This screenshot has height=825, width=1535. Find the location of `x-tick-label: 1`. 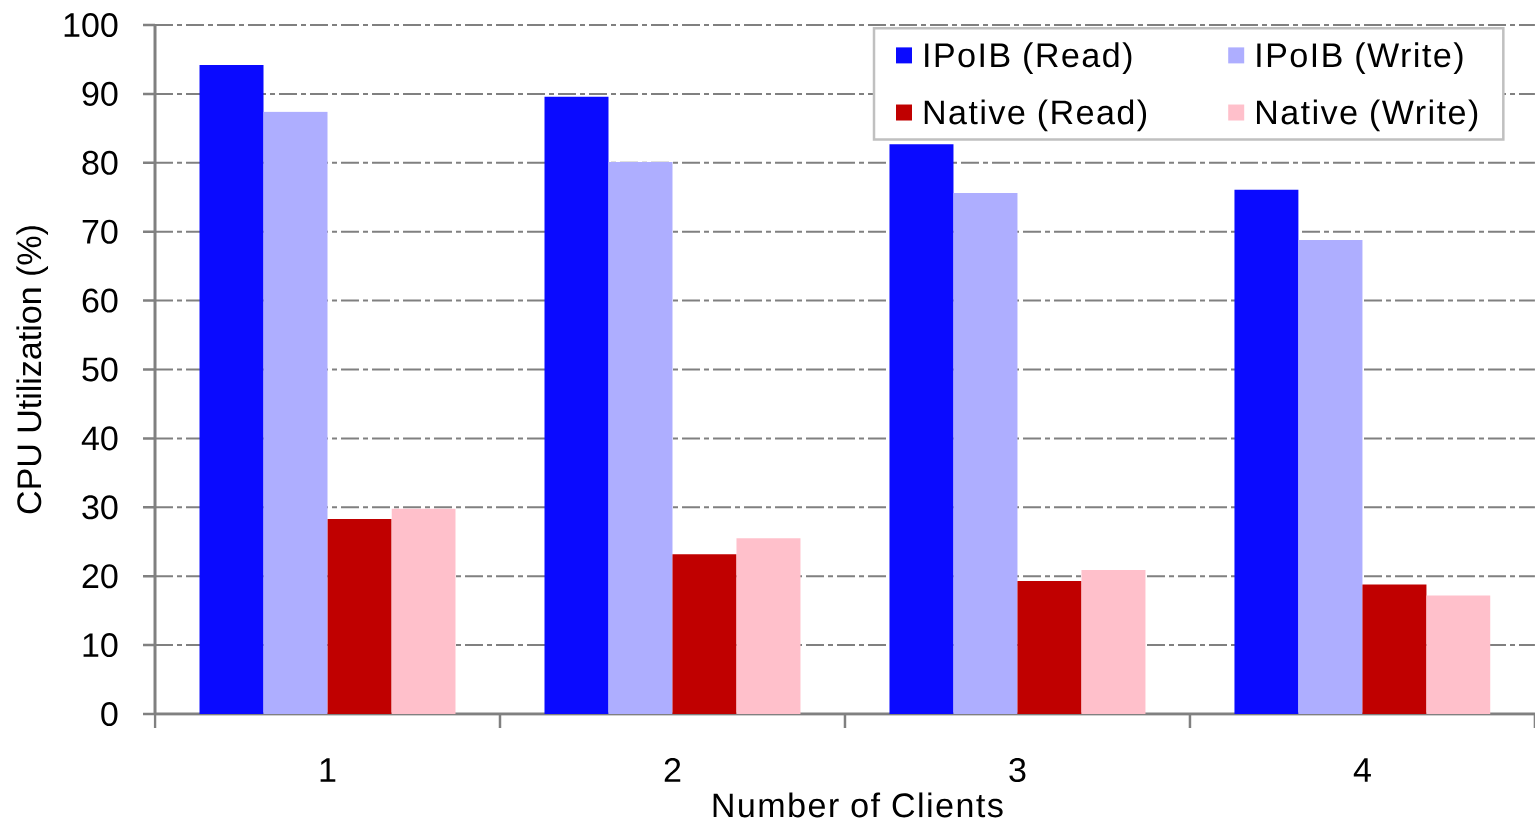

x-tick-label: 1 is located at coordinates (328, 770).